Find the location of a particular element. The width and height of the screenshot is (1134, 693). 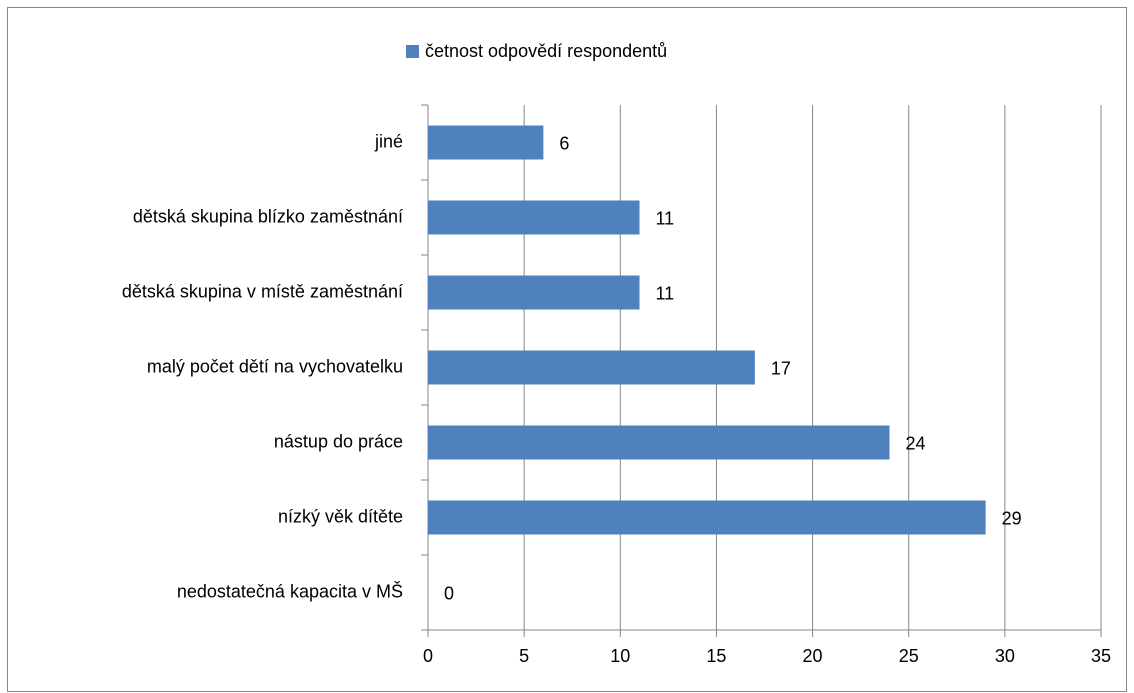

value-label: 6 is located at coordinates (564, 143).